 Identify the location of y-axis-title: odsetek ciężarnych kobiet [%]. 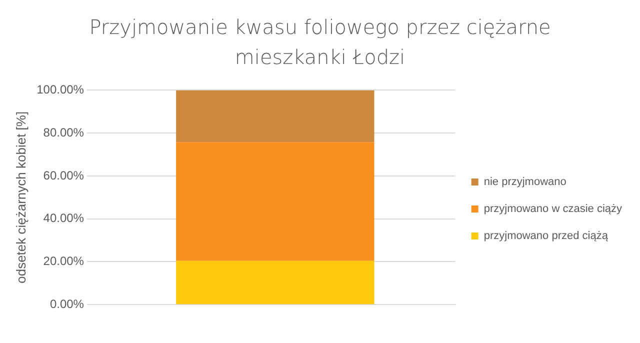
(20, 197).